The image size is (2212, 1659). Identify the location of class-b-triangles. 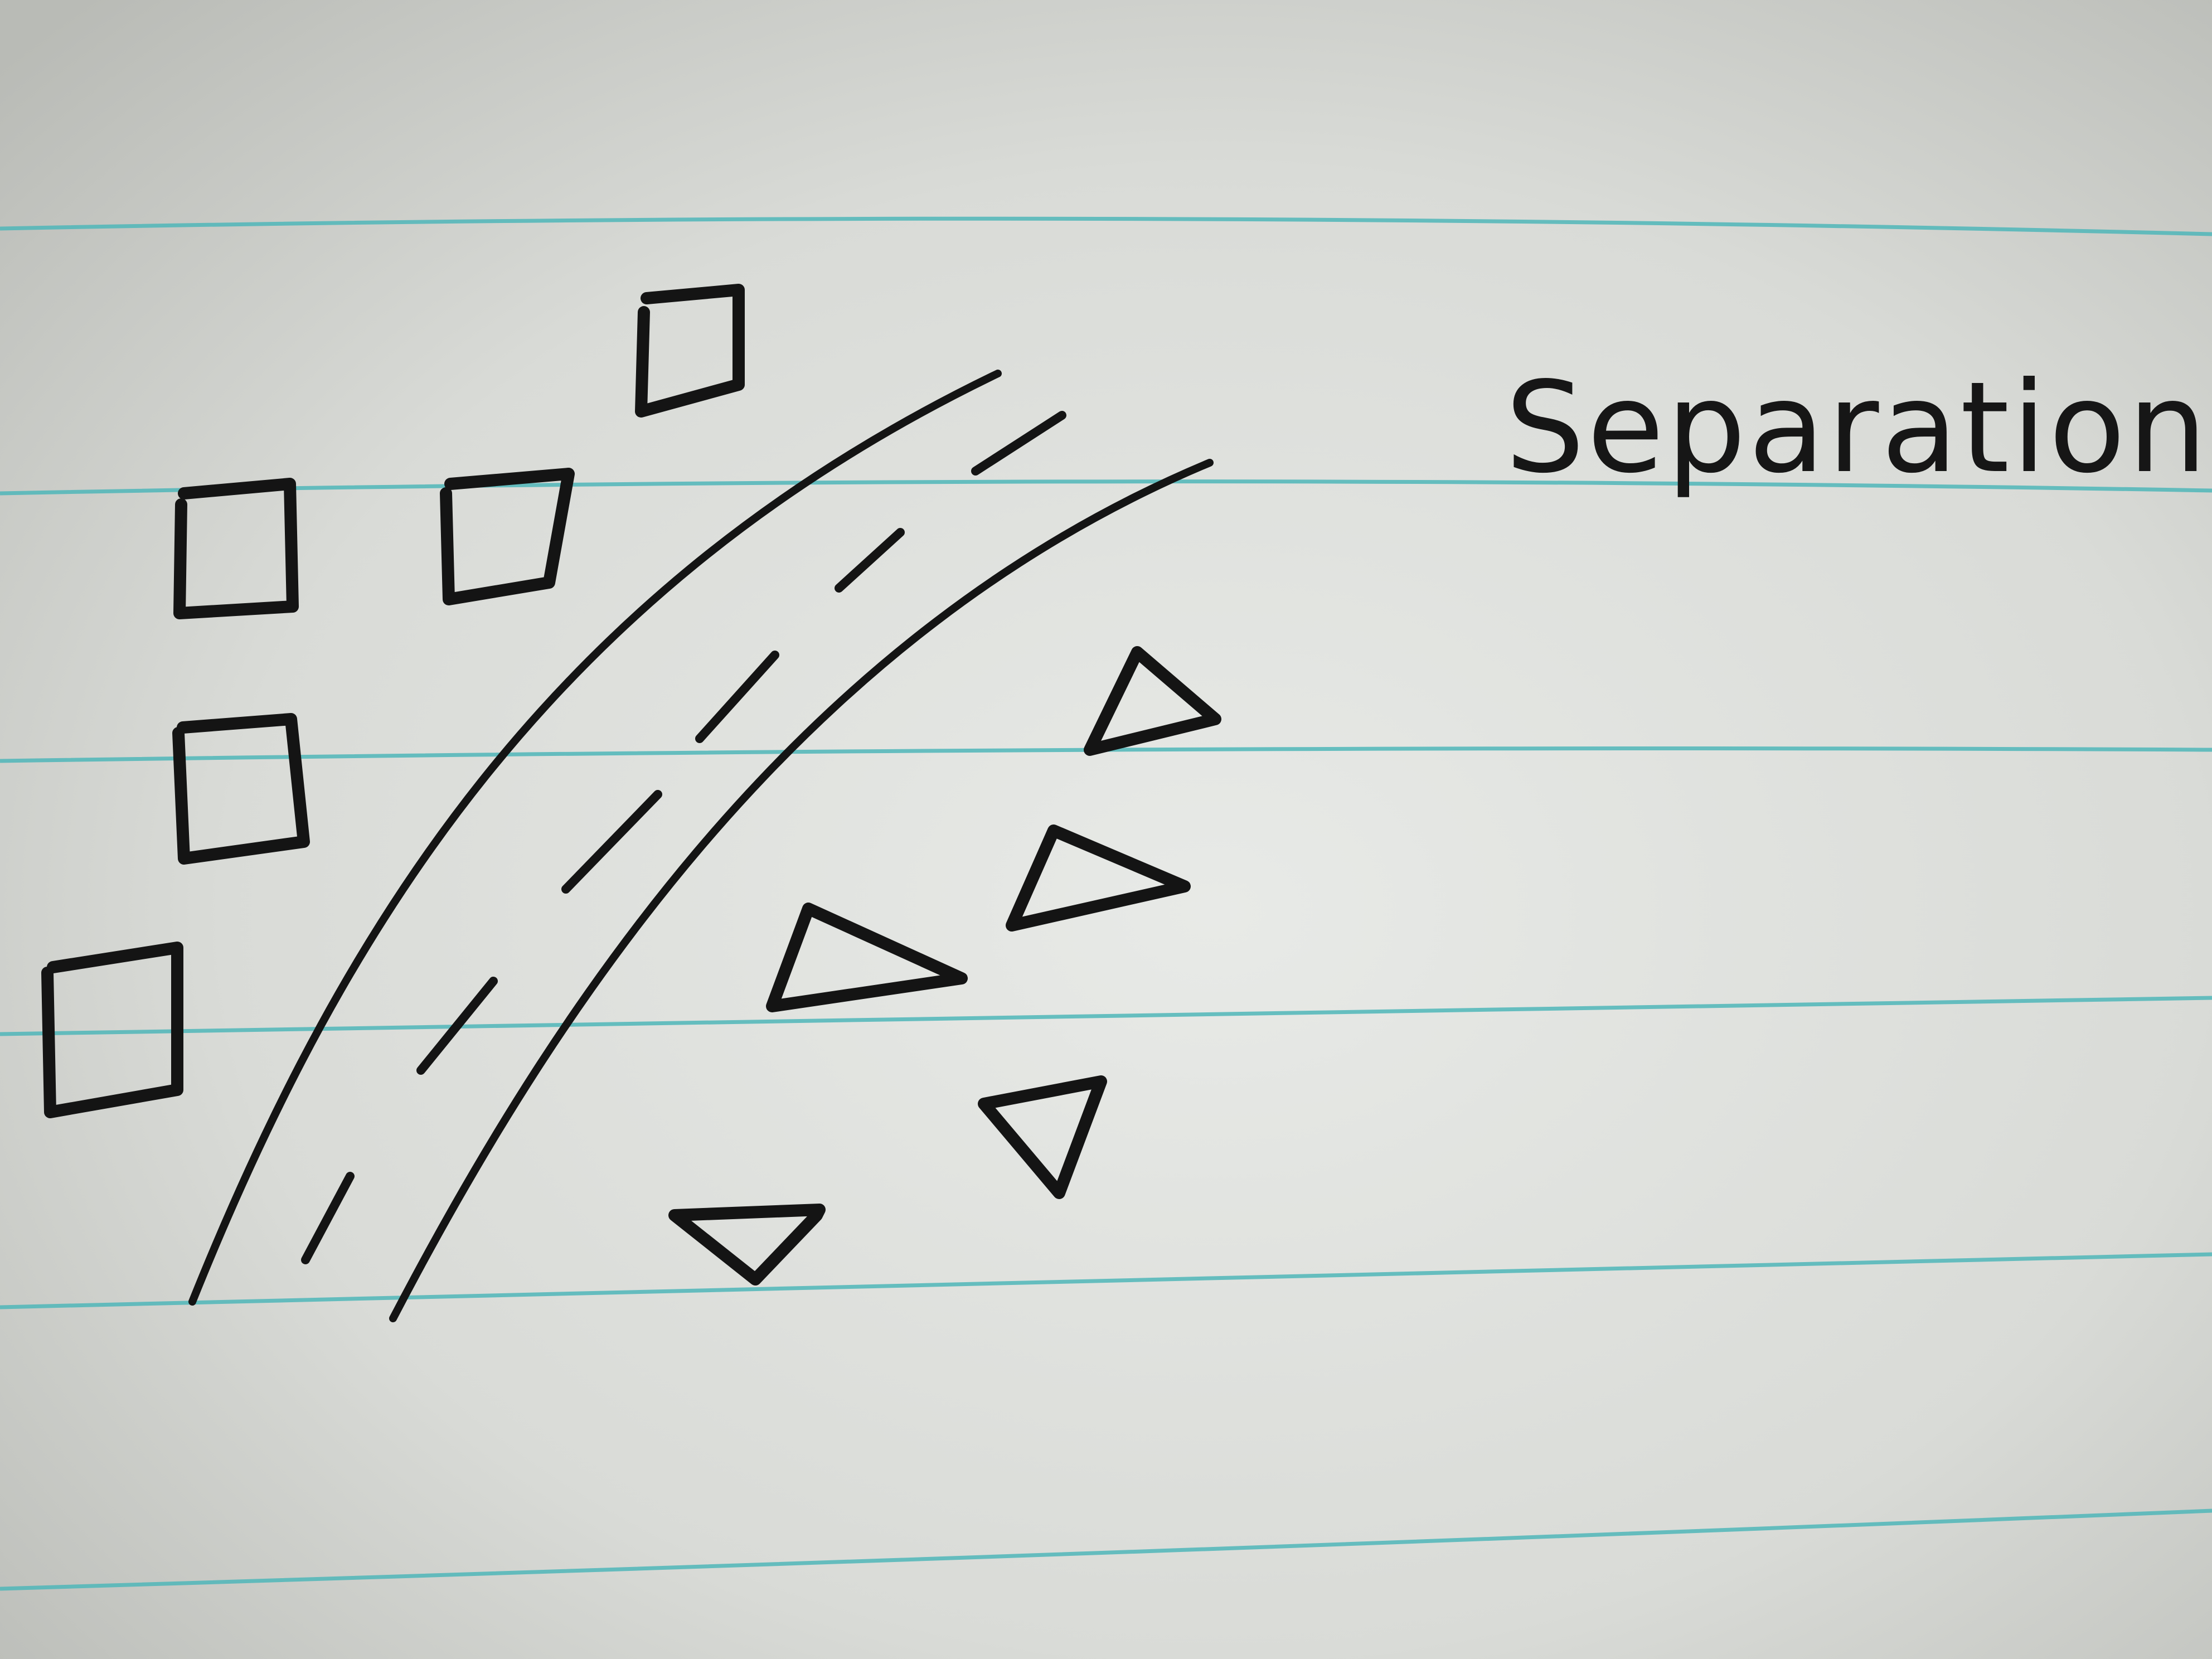
(944, 966).